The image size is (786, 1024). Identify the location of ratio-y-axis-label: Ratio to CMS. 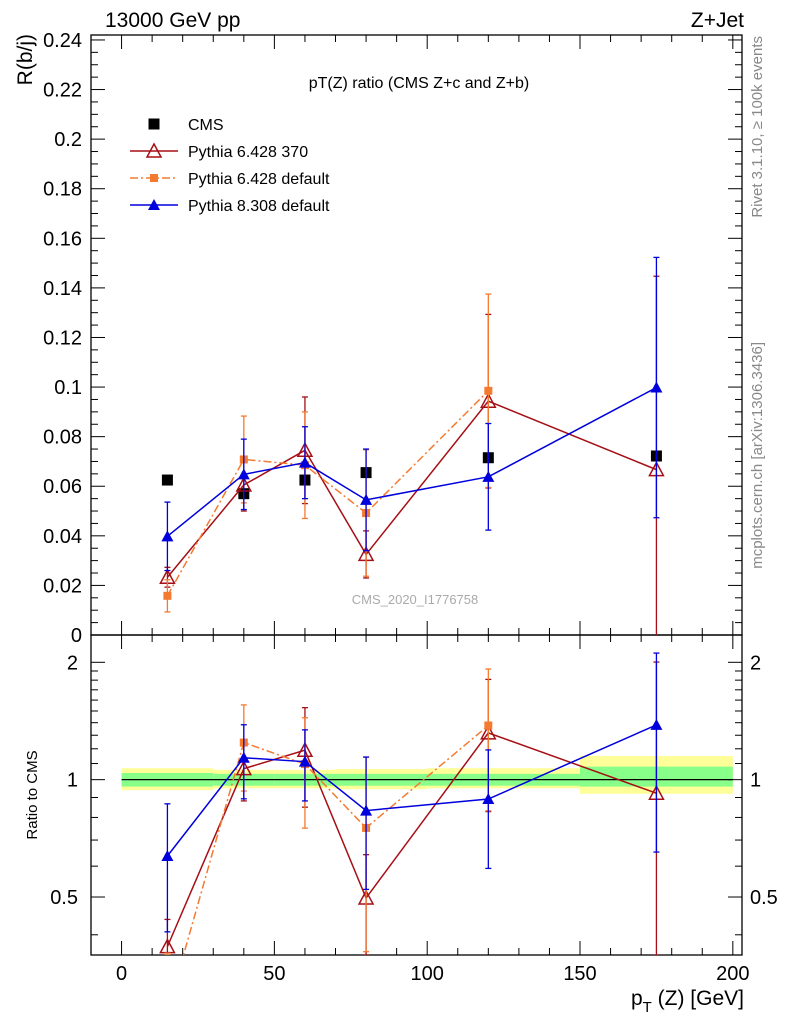
(32, 794).